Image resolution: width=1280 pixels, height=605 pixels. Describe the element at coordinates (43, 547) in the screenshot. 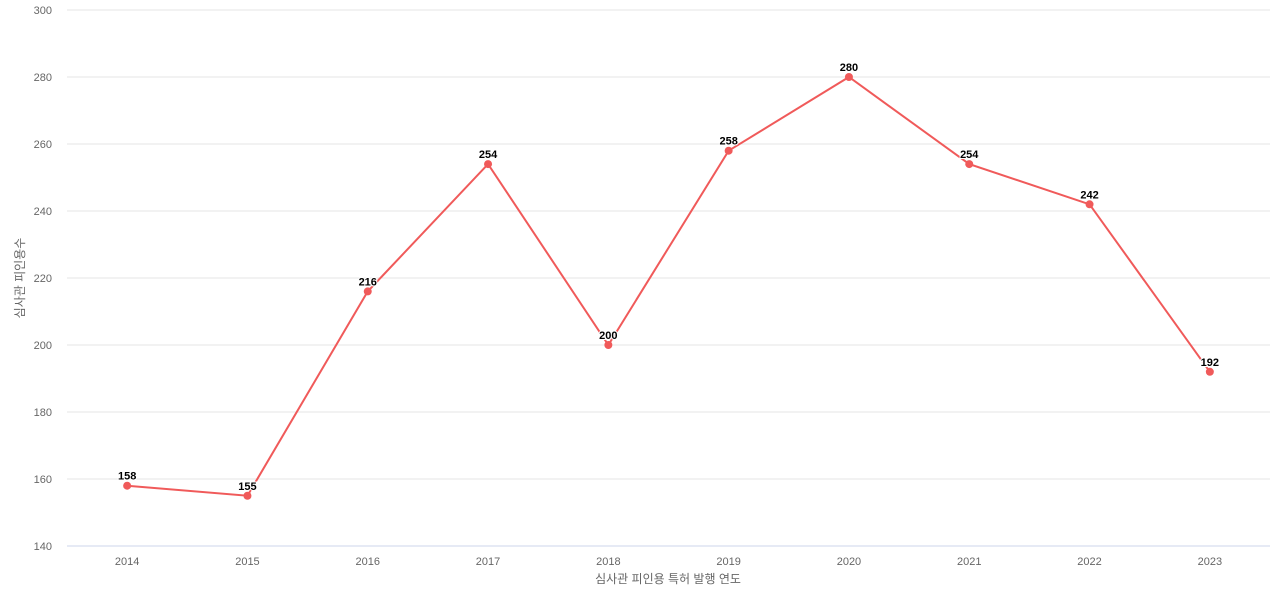

I see `y-tick-label: 140` at that location.